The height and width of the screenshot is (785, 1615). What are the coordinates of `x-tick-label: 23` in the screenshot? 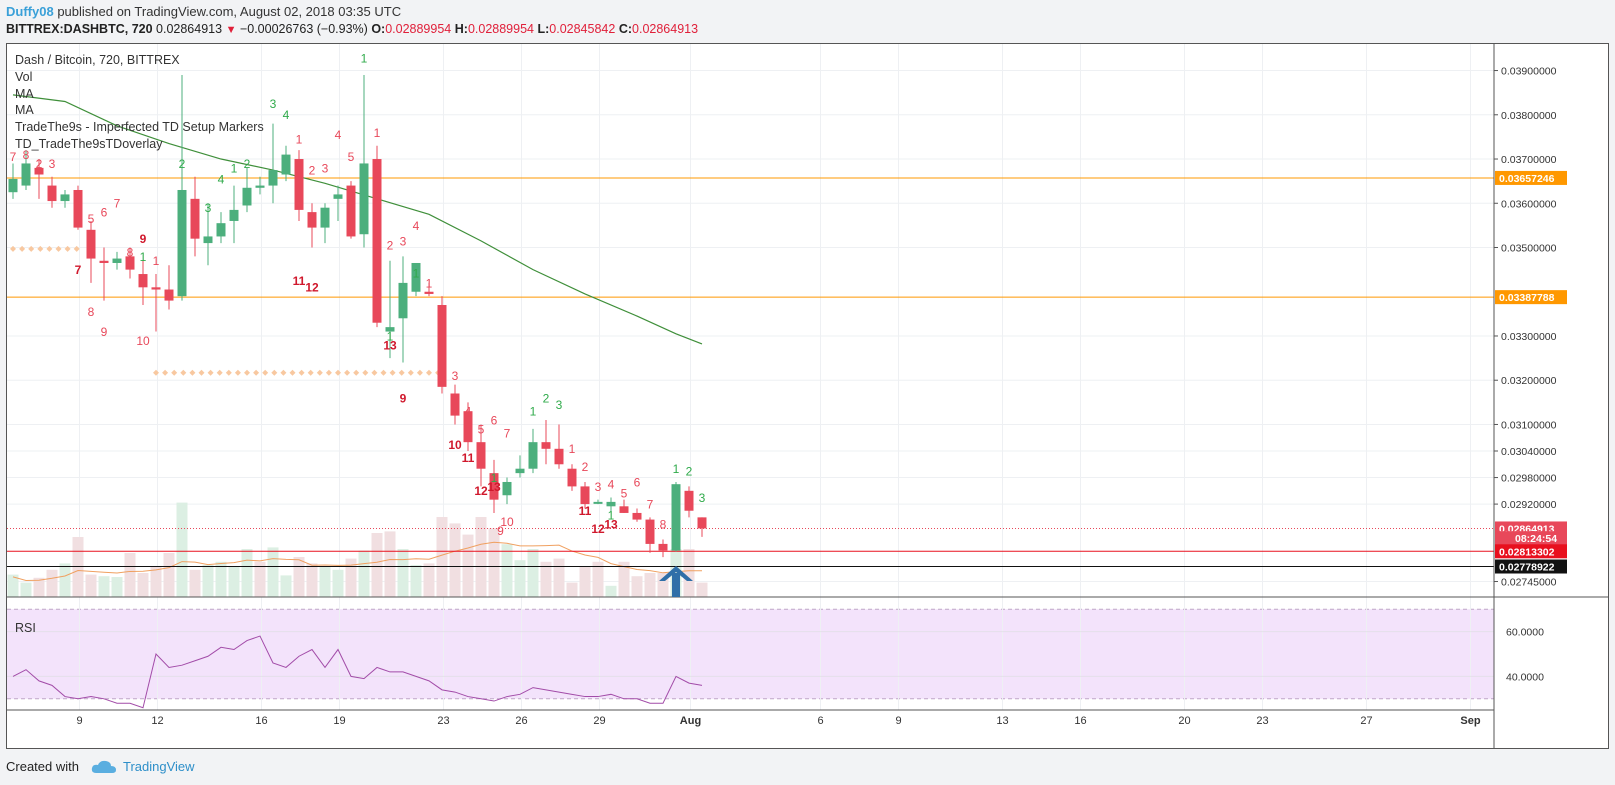 It's located at (1262, 721).